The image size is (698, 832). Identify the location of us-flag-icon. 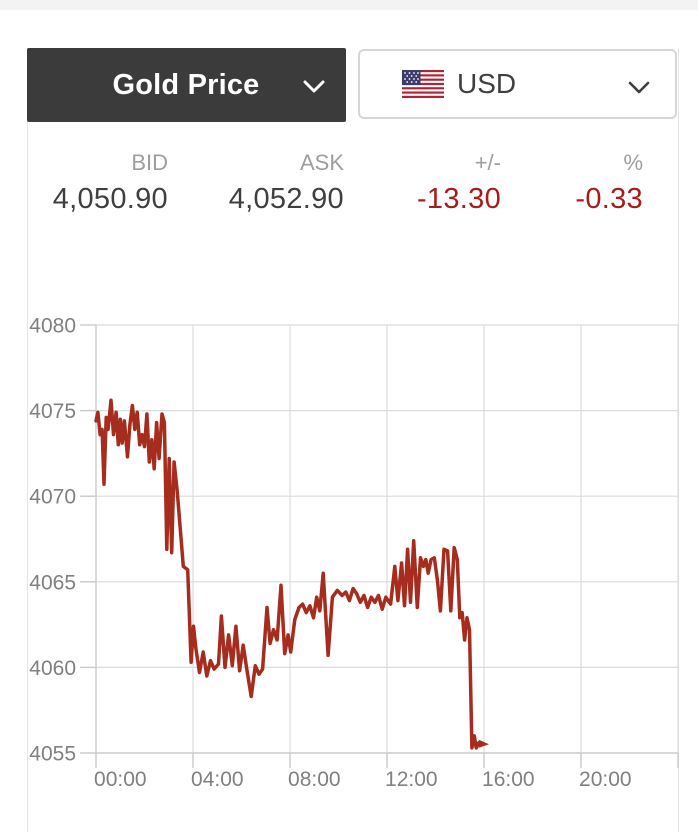
(423, 84).